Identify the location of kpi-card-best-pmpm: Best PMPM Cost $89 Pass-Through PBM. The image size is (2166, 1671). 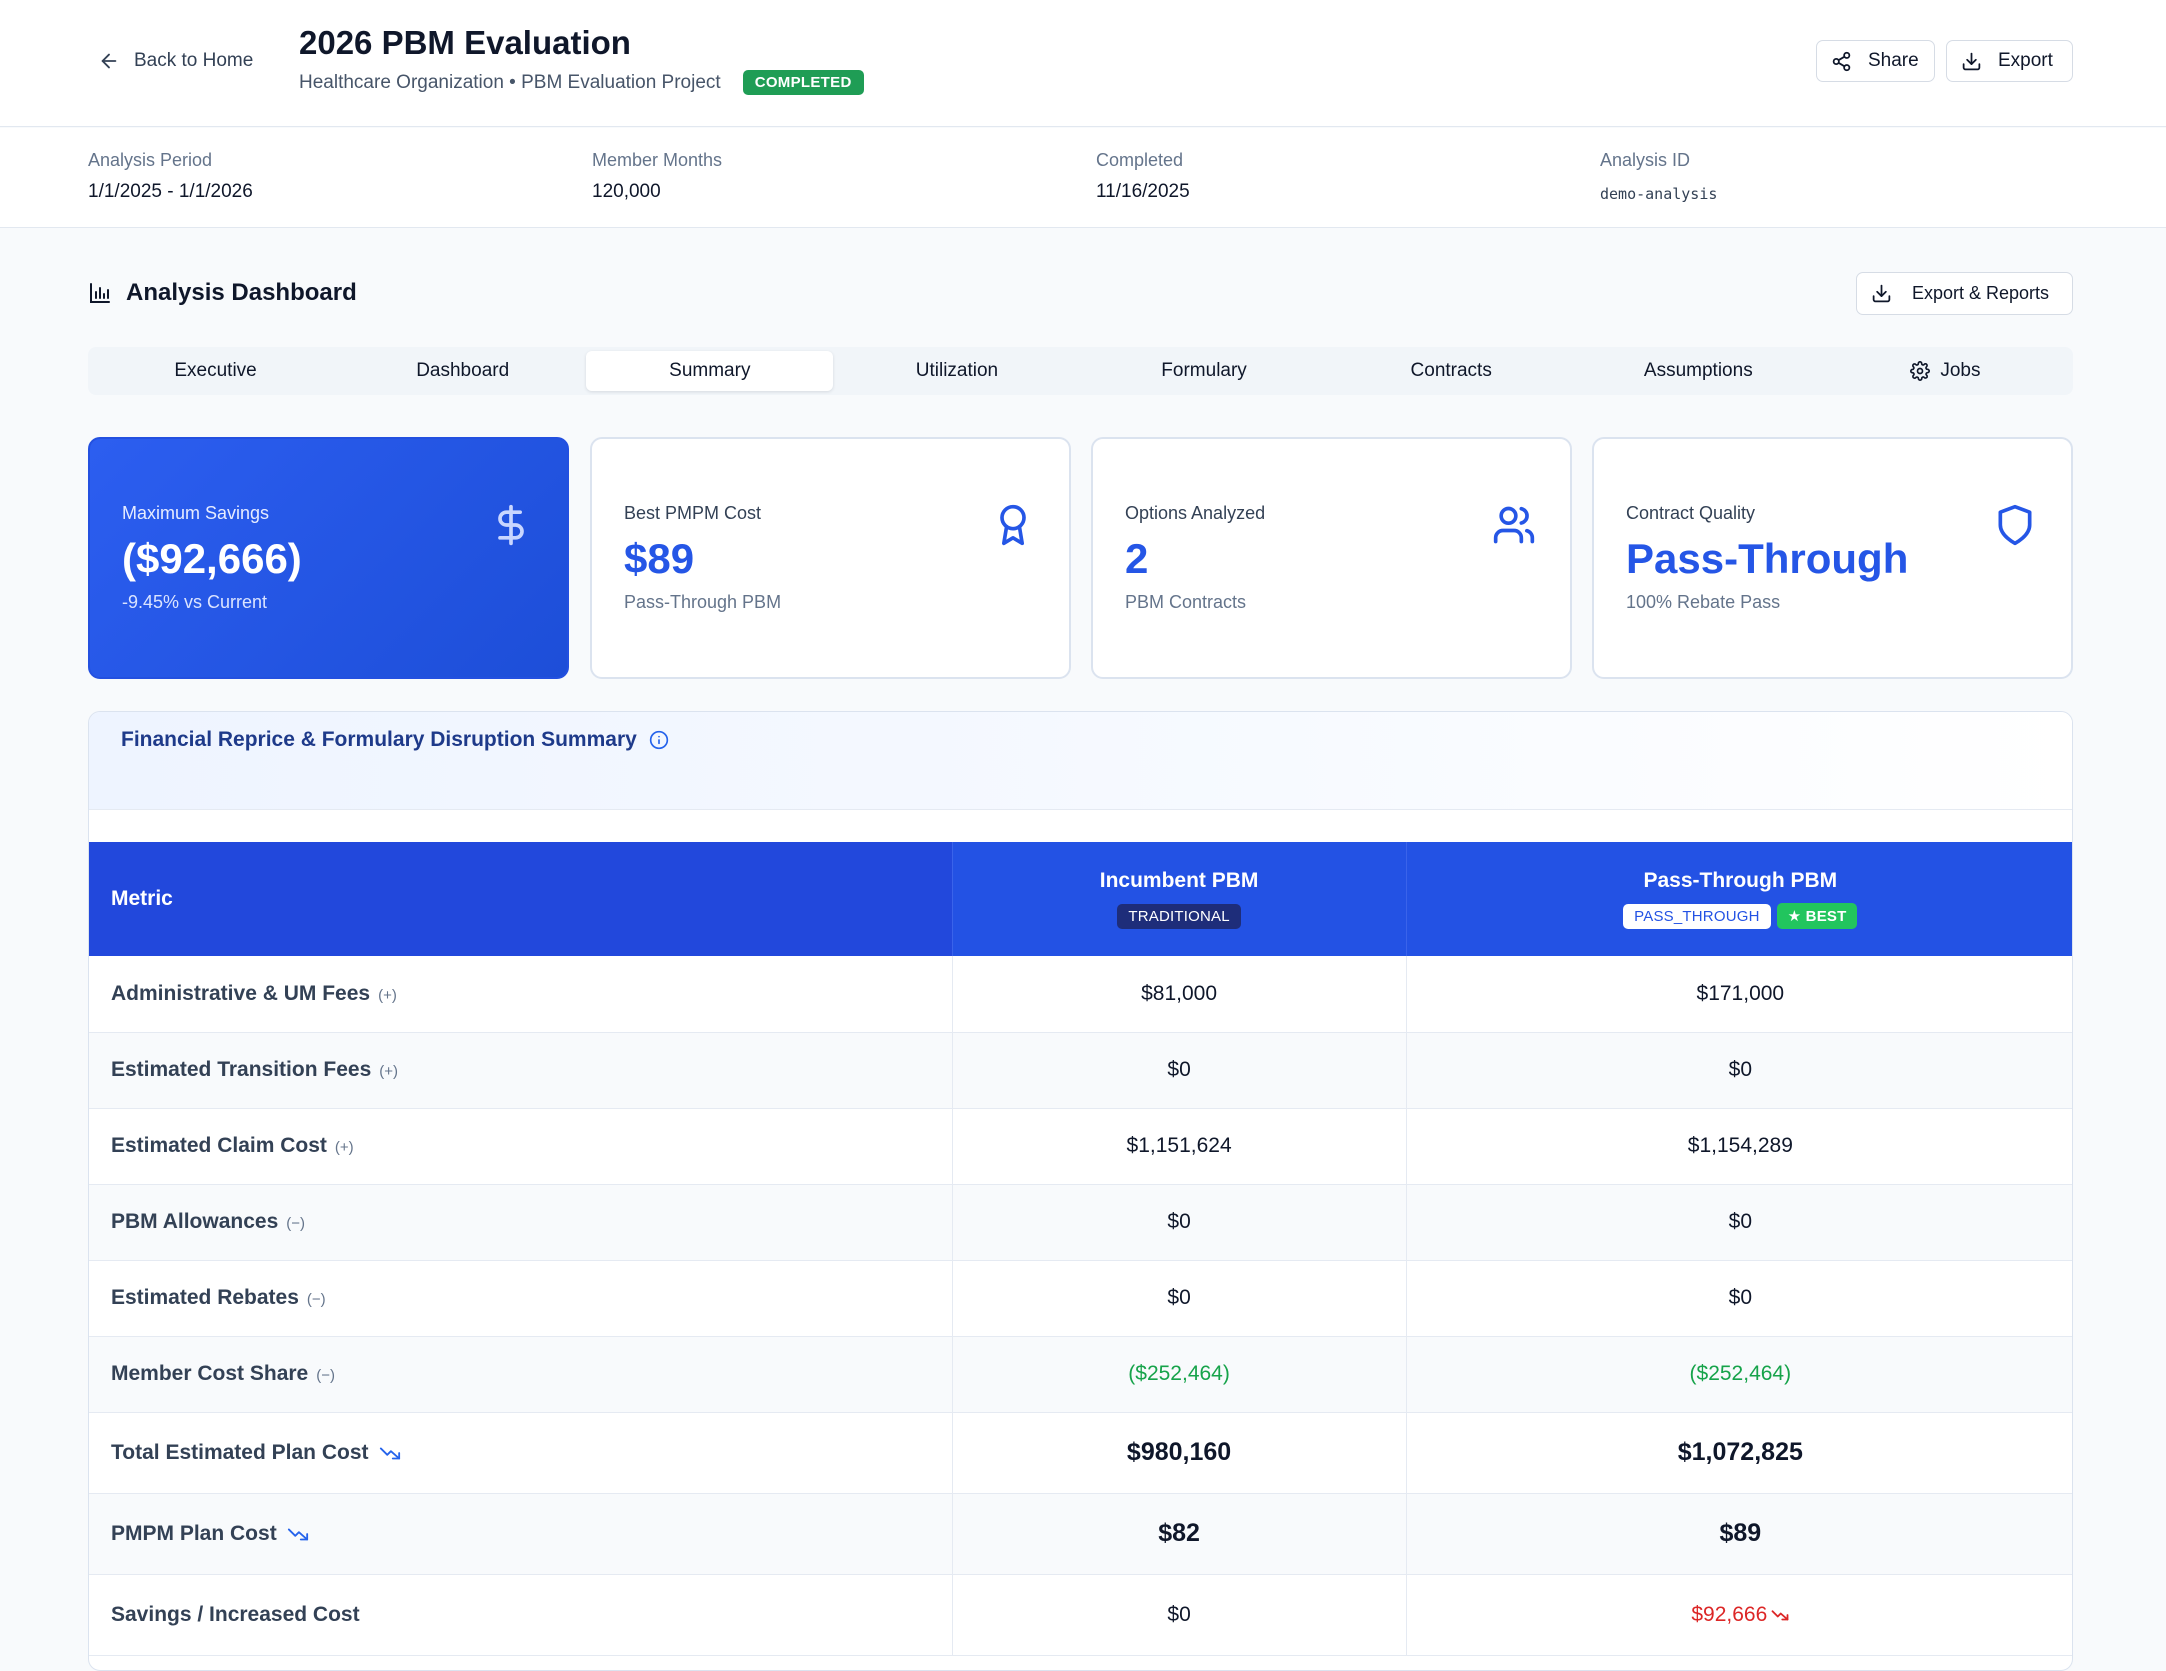
(830, 558).